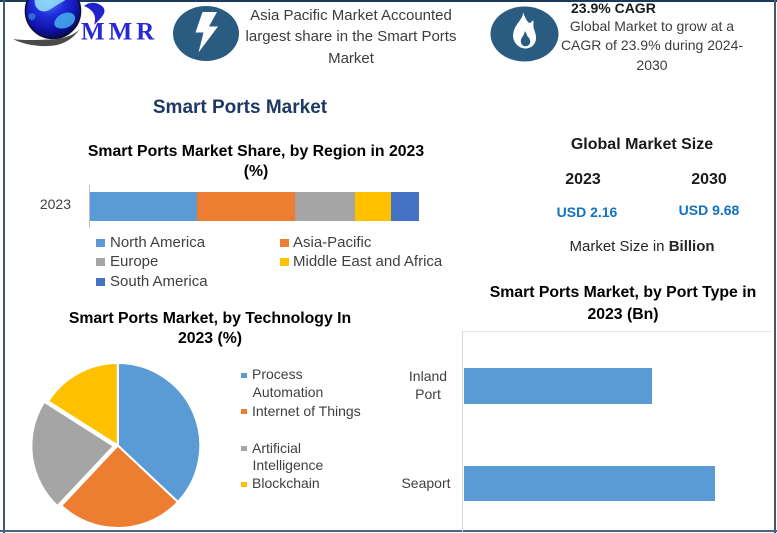  Describe the element at coordinates (119, 32) in the screenshot. I see `svg-text: MMR` at that location.